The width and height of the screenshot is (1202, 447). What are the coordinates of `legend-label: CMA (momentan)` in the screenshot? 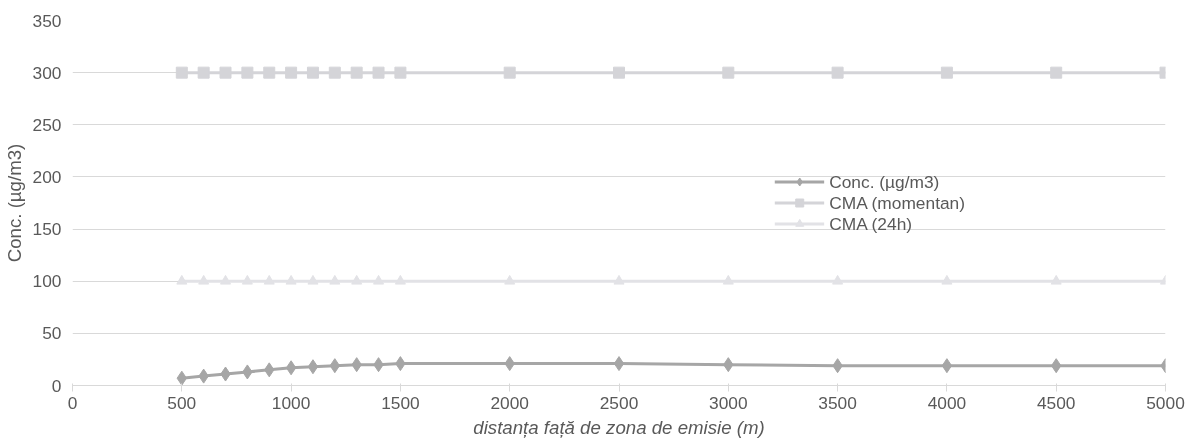 It's located at (897, 202).